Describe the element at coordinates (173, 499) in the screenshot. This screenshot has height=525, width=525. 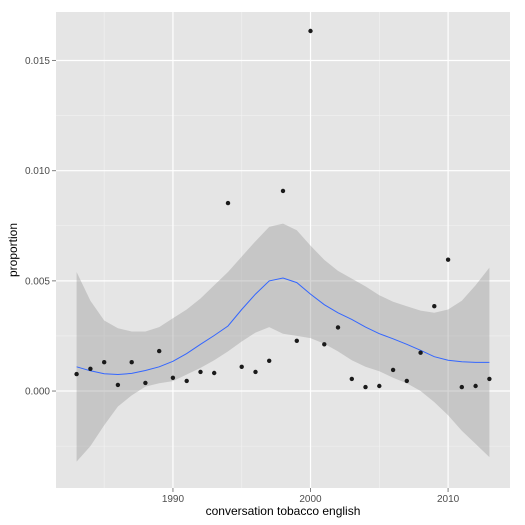
I see `x-tick-label: 1990` at that location.